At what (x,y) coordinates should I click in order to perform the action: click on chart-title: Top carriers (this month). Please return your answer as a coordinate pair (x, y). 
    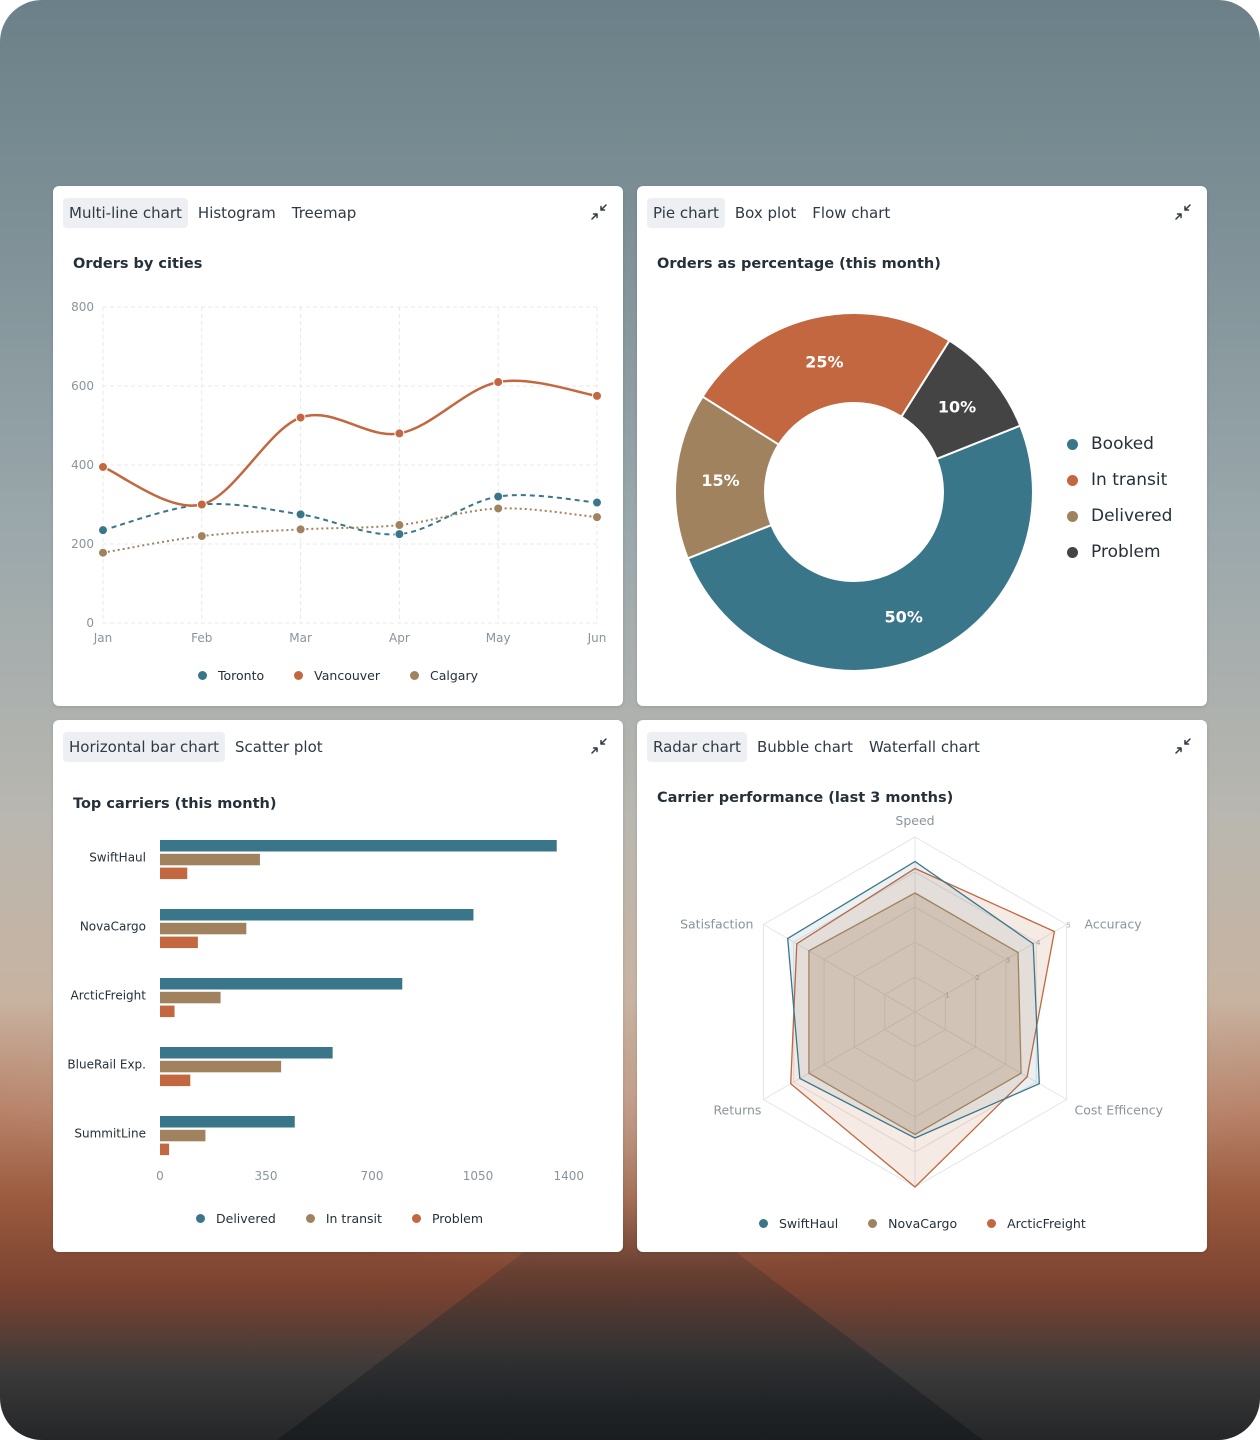
    Looking at the image, I should click on (175, 804).